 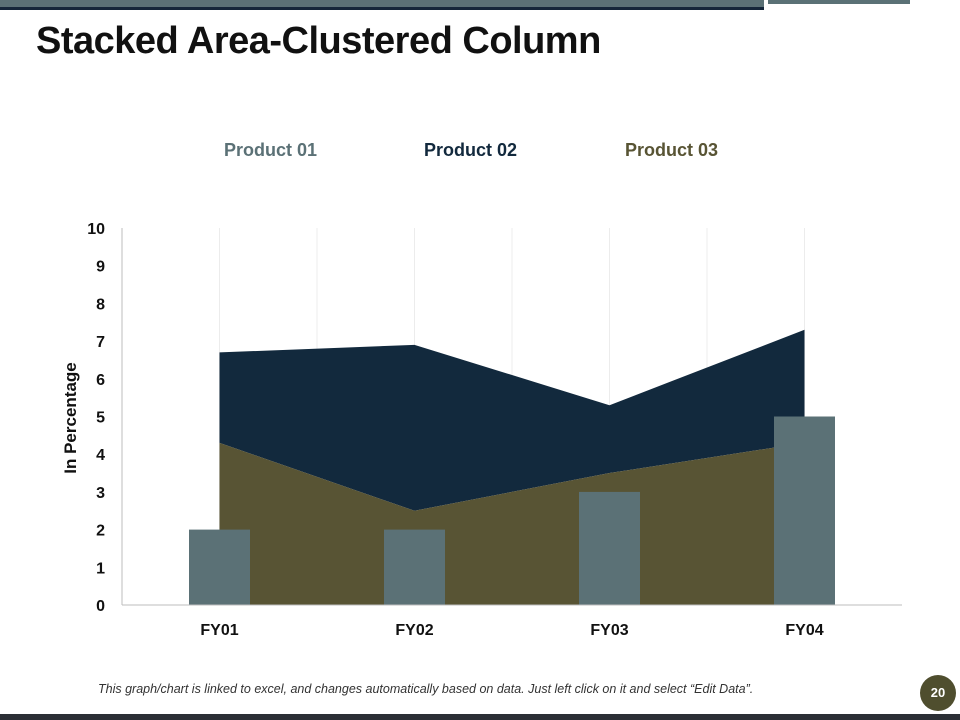 What do you see at coordinates (672, 150) in the screenshot?
I see `legend-product-03: Product 03` at bounding box center [672, 150].